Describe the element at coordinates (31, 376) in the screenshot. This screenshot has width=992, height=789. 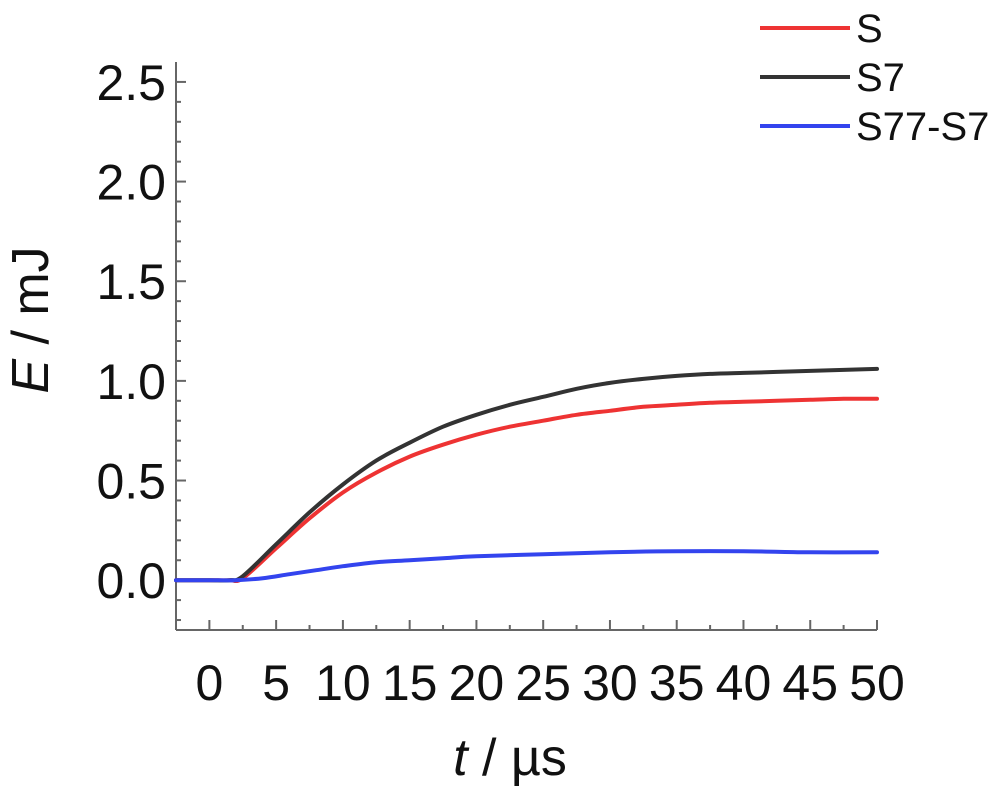
I see `y-axis-title-var: E` at that location.